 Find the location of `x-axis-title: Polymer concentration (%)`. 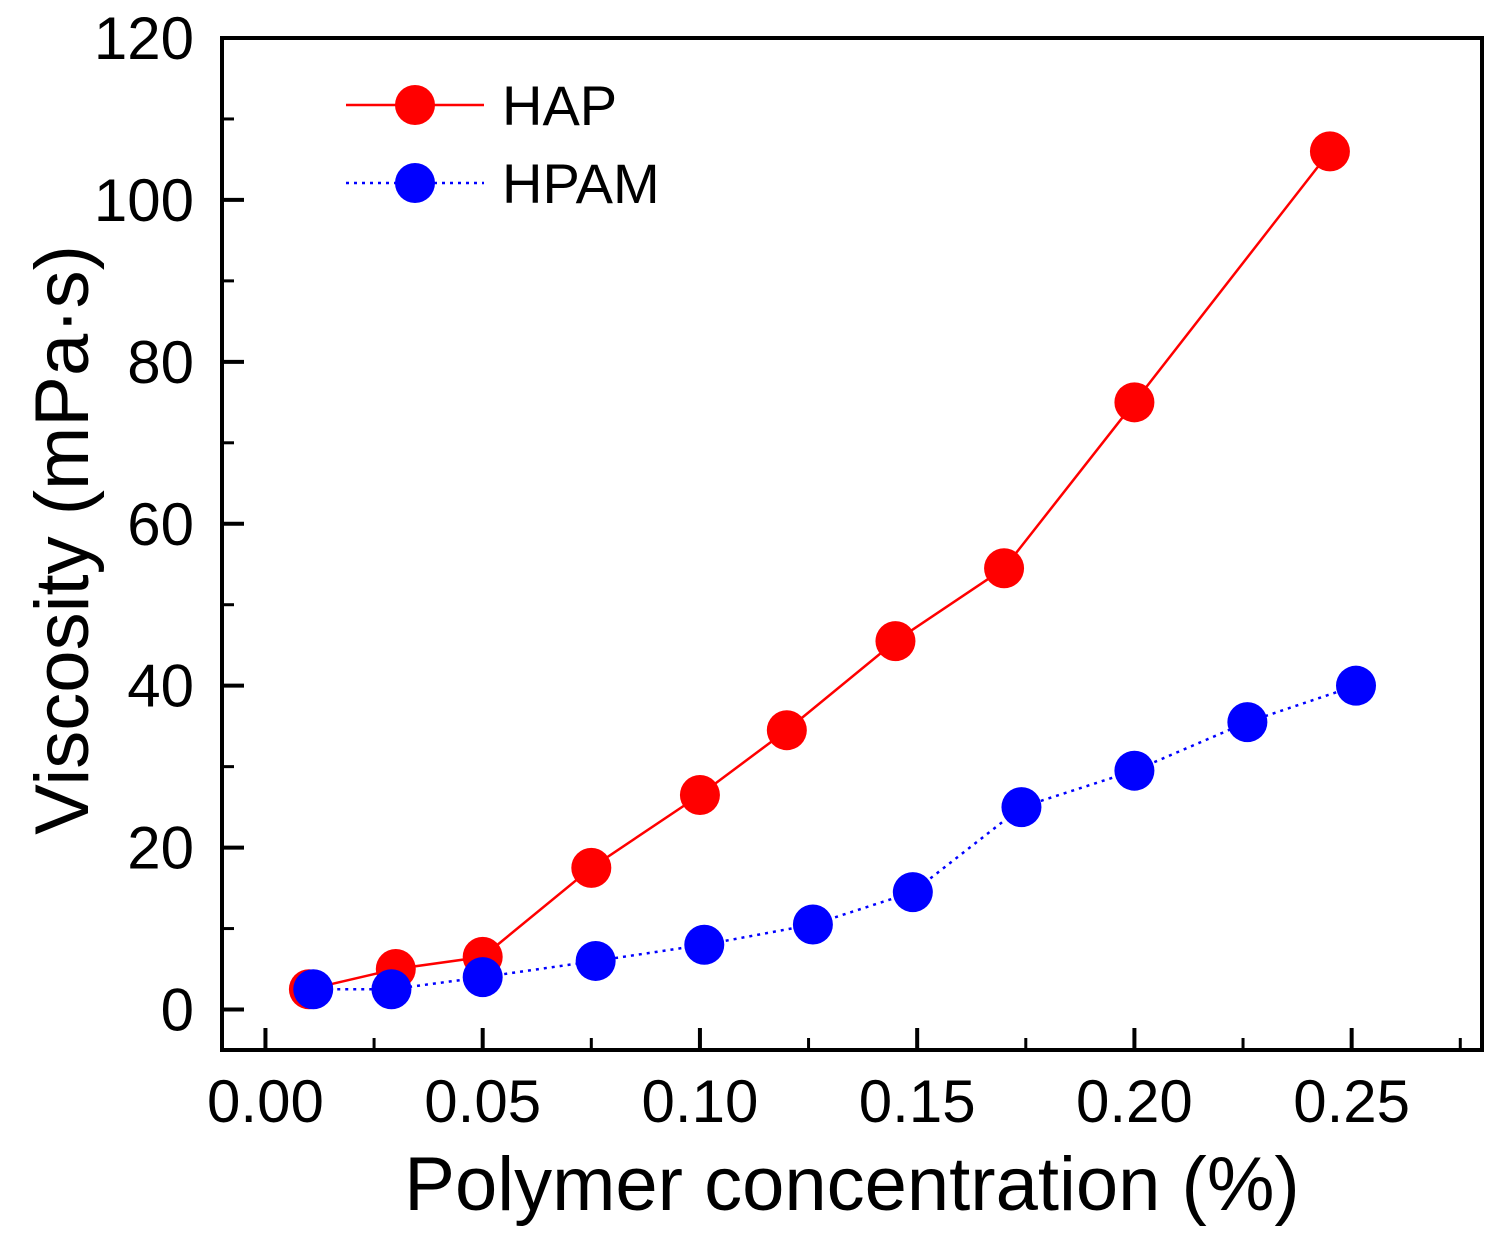

x-axis-title: Polymer concentration (%) is located at coordinates (851, 1184).